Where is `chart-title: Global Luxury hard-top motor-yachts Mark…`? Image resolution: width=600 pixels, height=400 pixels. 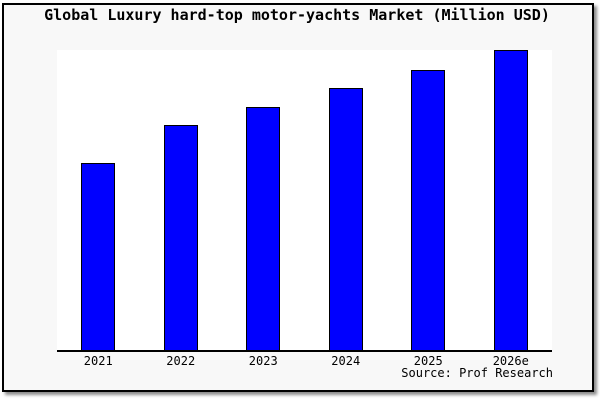 chart-title: Global Luxury hard-top motor-yachts Mark… is located at coordinates (297, 15).